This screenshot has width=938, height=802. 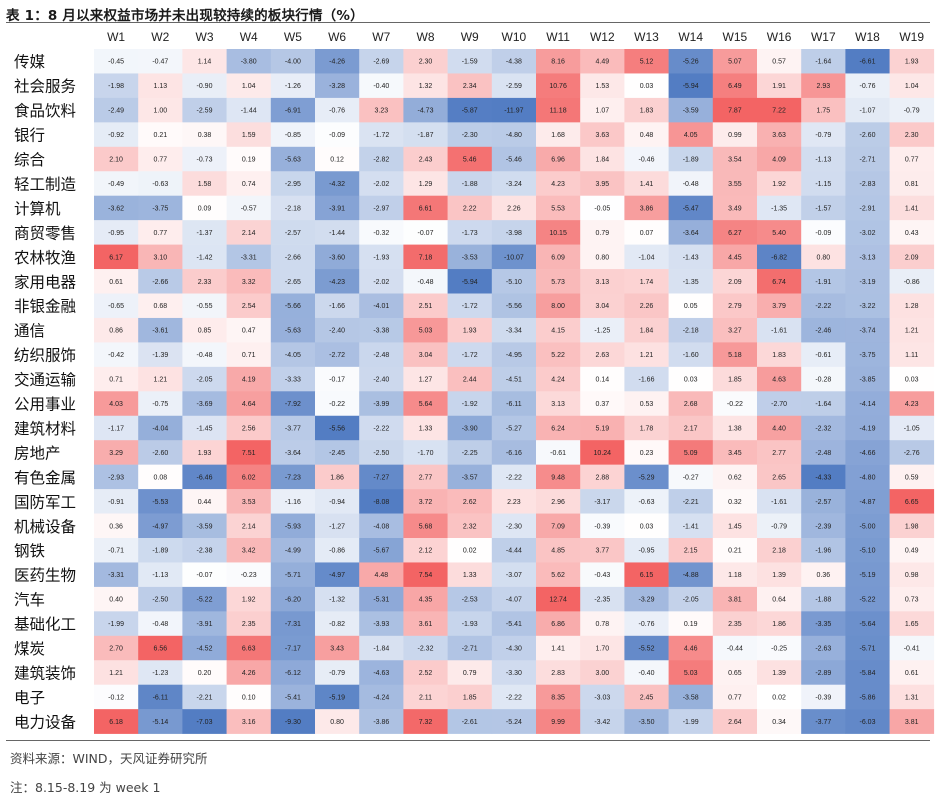 What do you see at coordinates (602, 86) in the screenshot?
I see `cell-value: 1.53` at bounding box center [602, 86].